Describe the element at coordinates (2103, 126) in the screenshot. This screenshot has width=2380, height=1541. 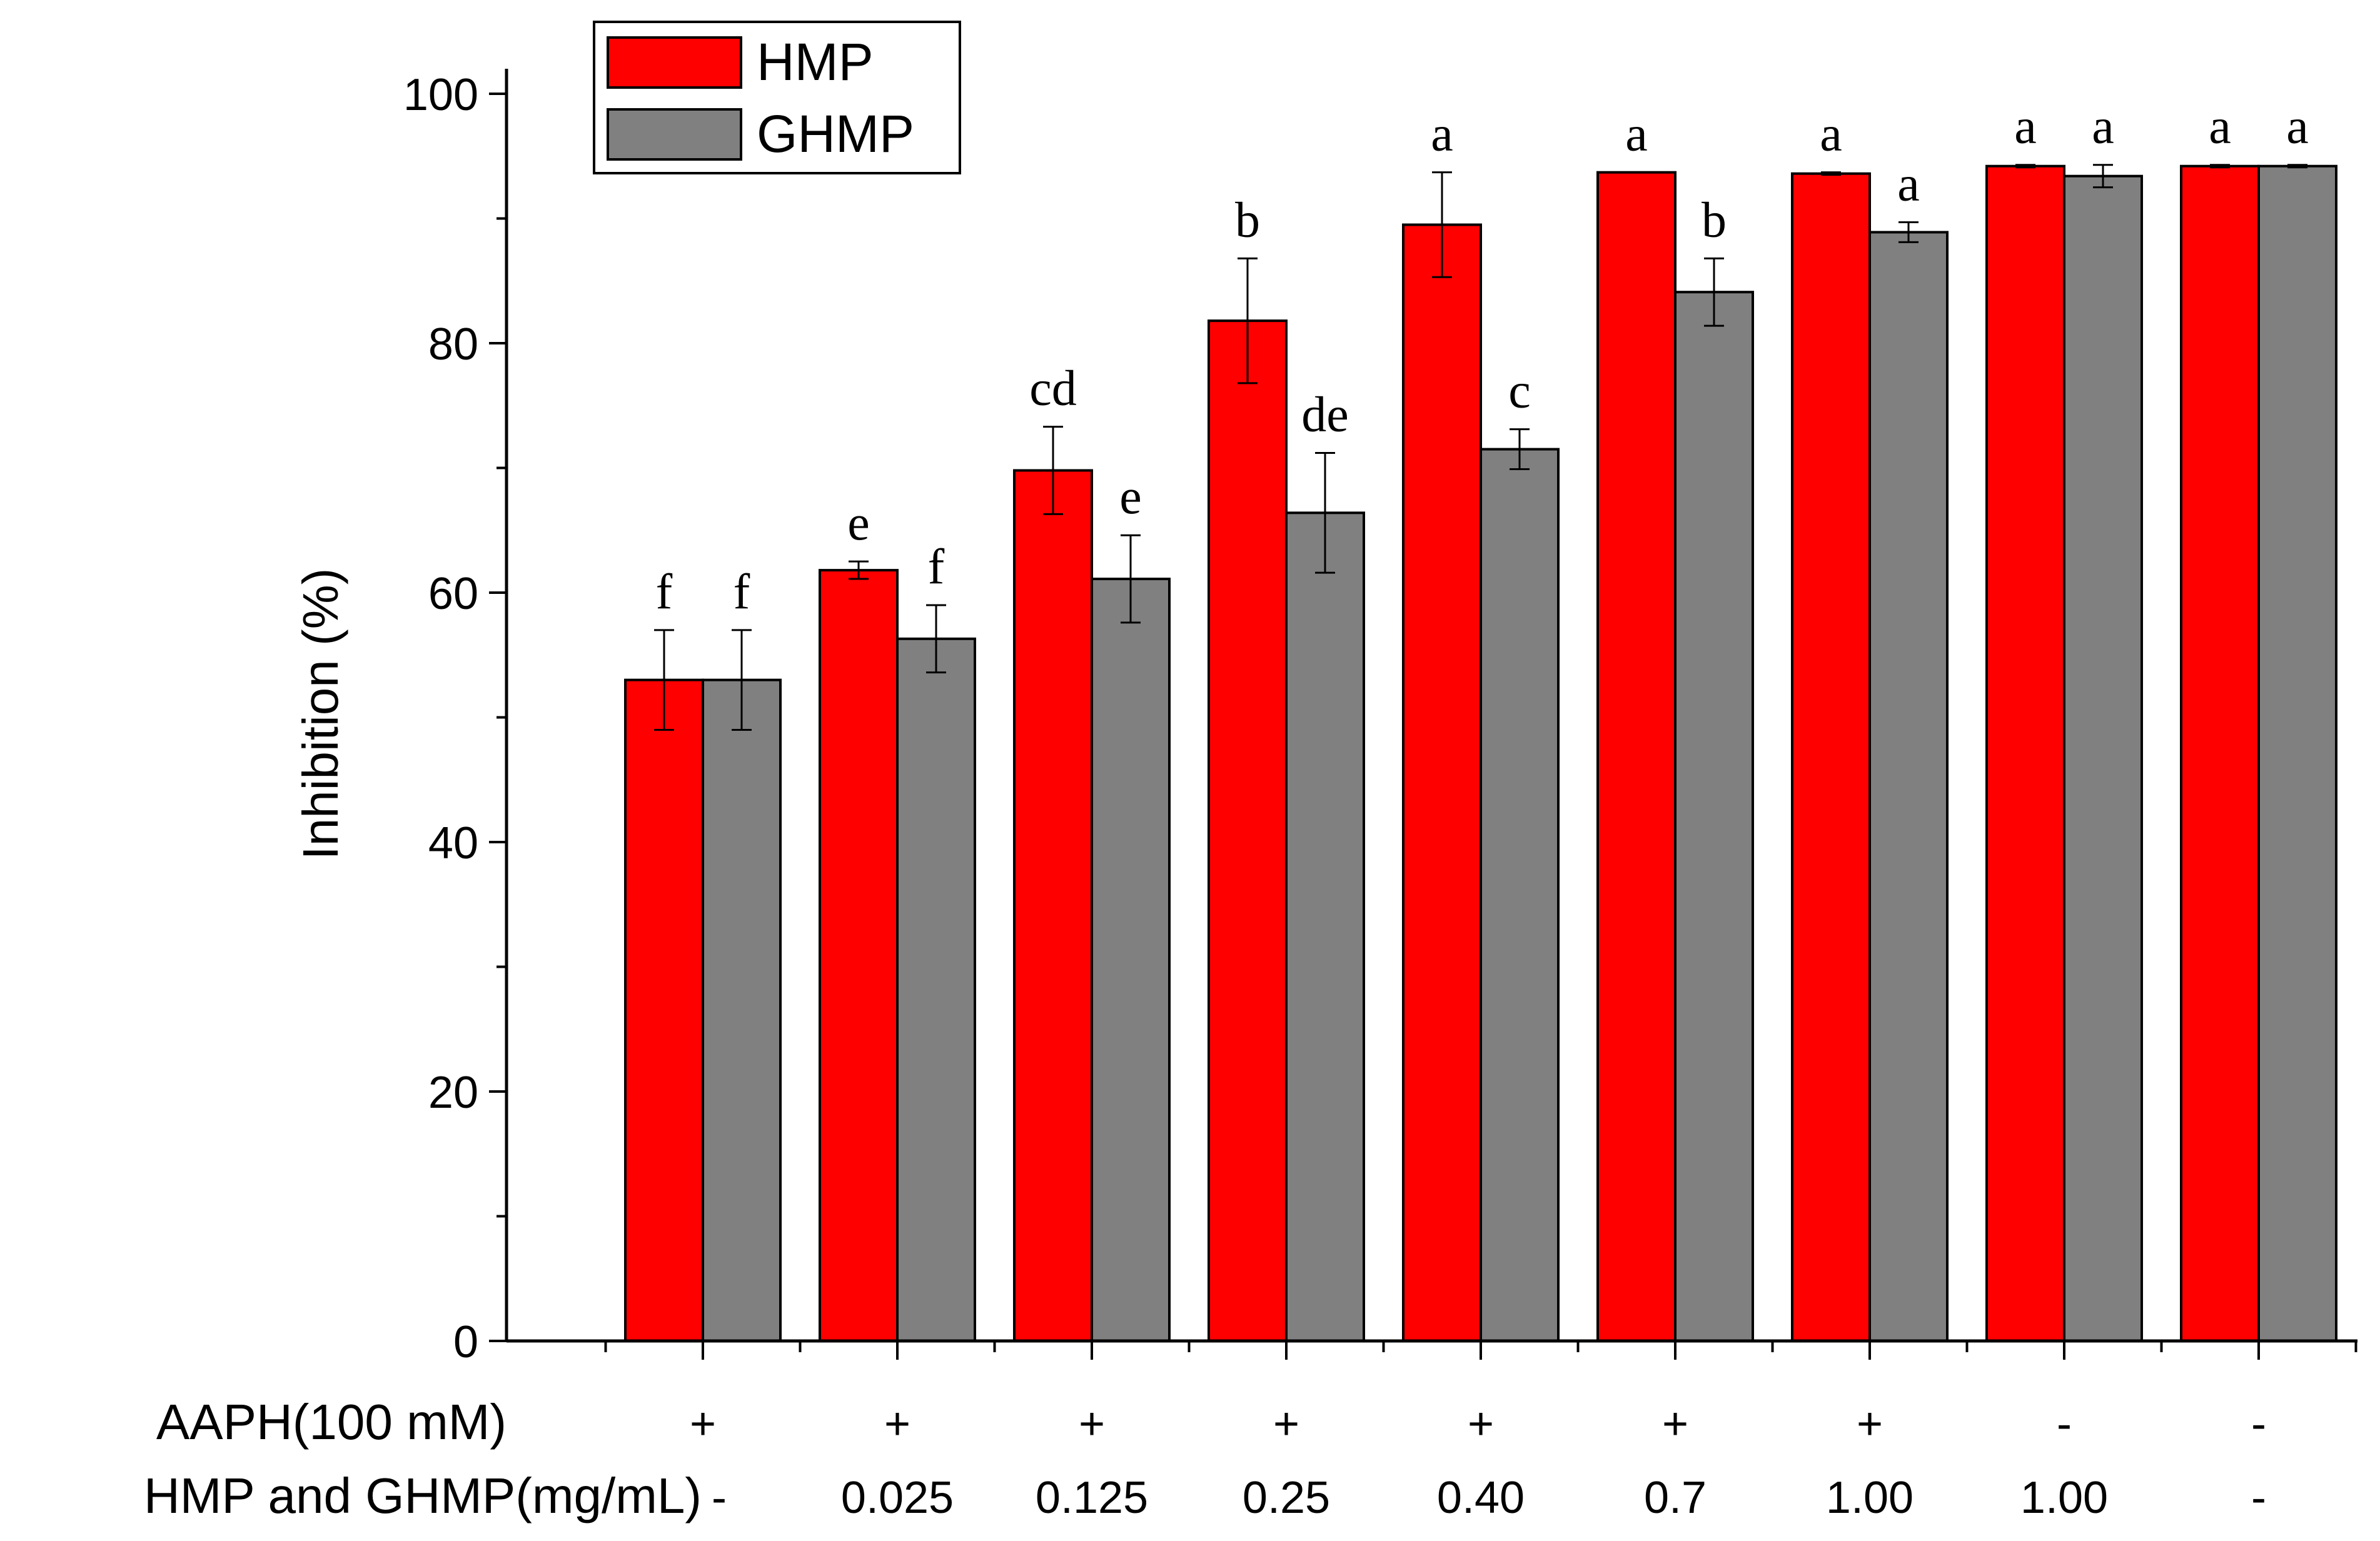
I see `significance-letter-ghmp-8: a` at that location.